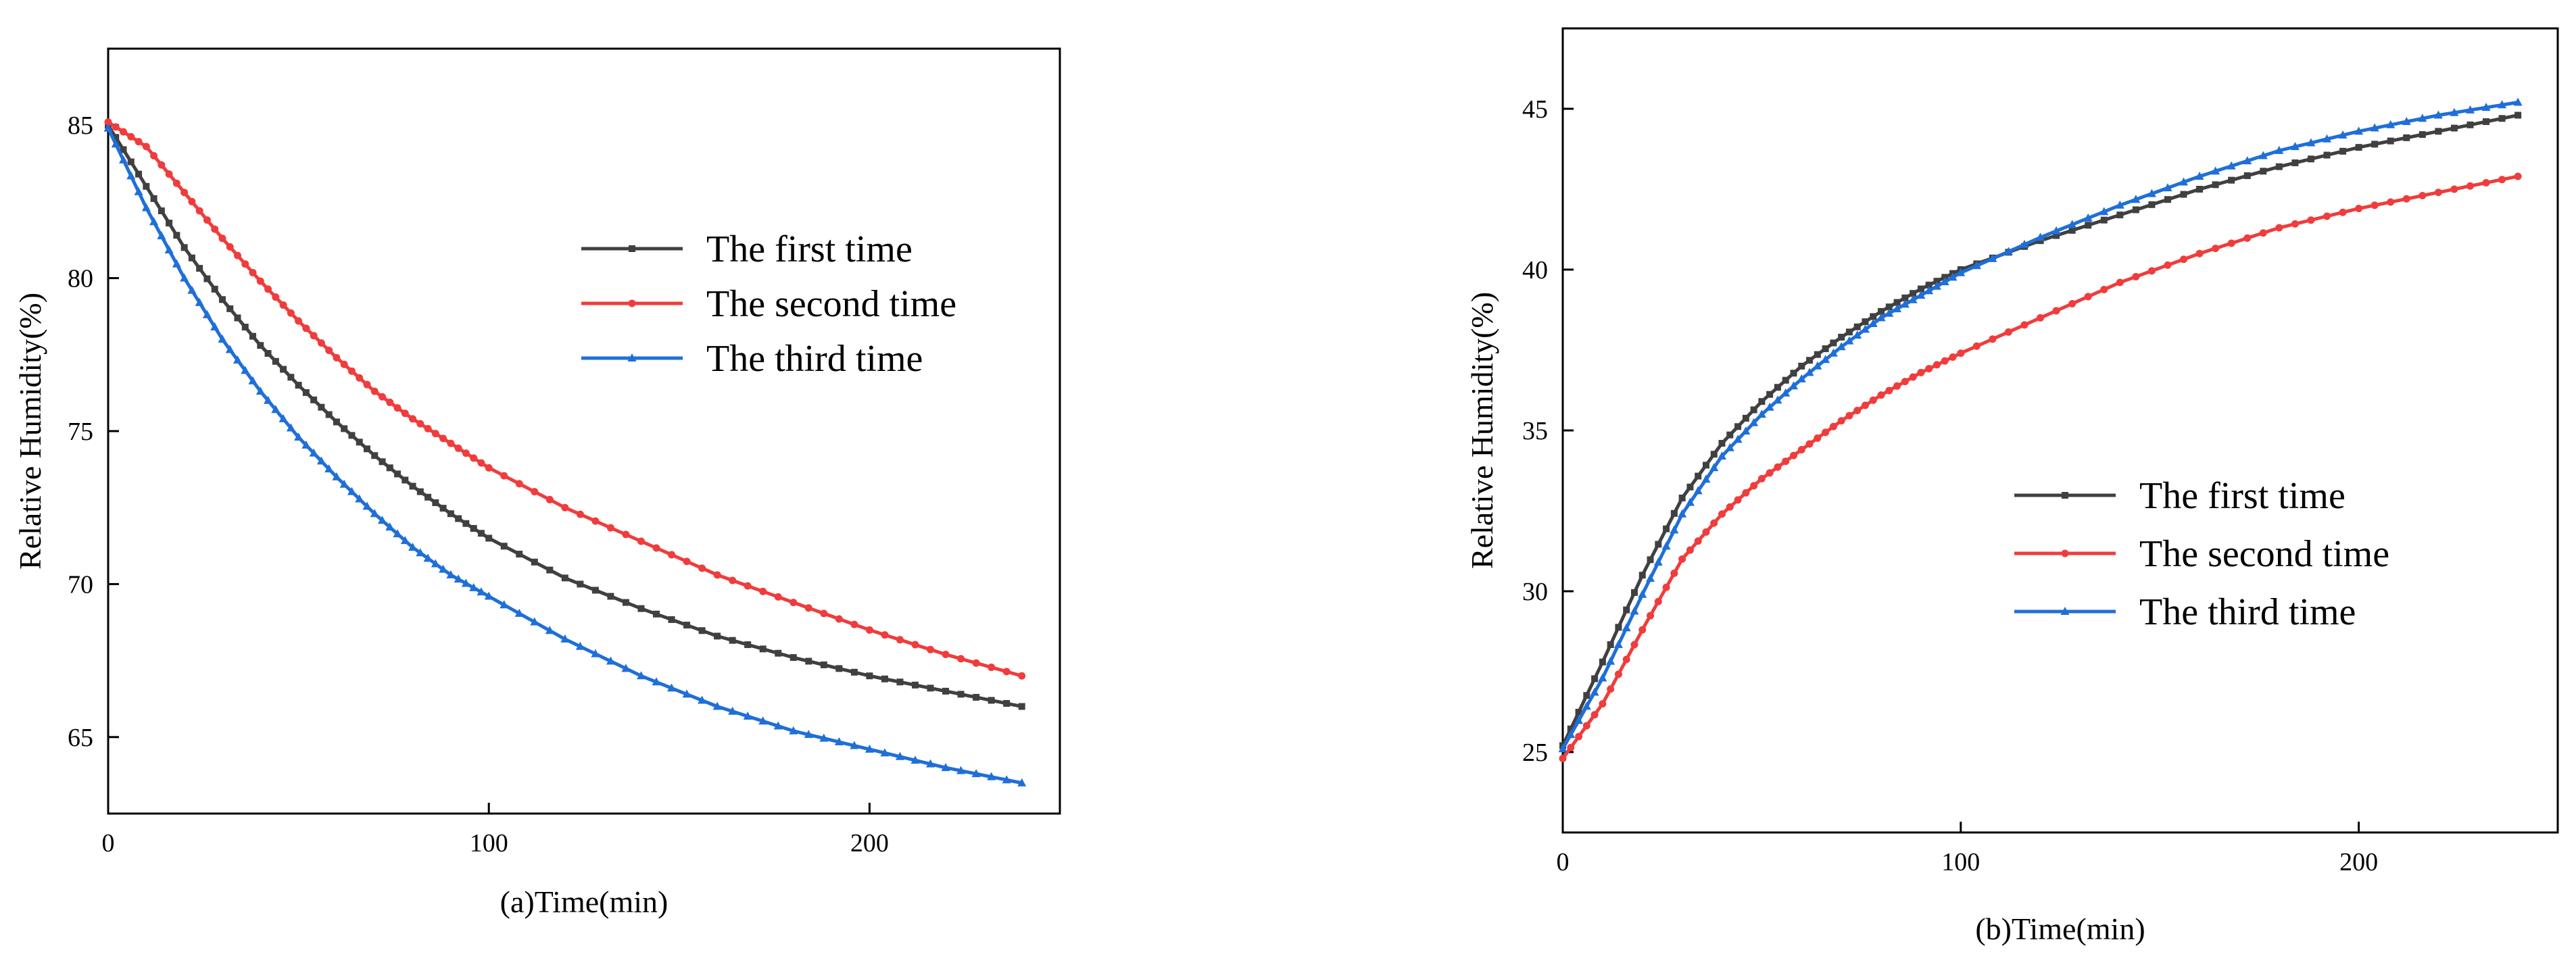 The width and height of the screenshot is (2576, 971). Describe the element at coordinates (747, 249) in the screenshot. I see `legend-item: The first time` at that location.